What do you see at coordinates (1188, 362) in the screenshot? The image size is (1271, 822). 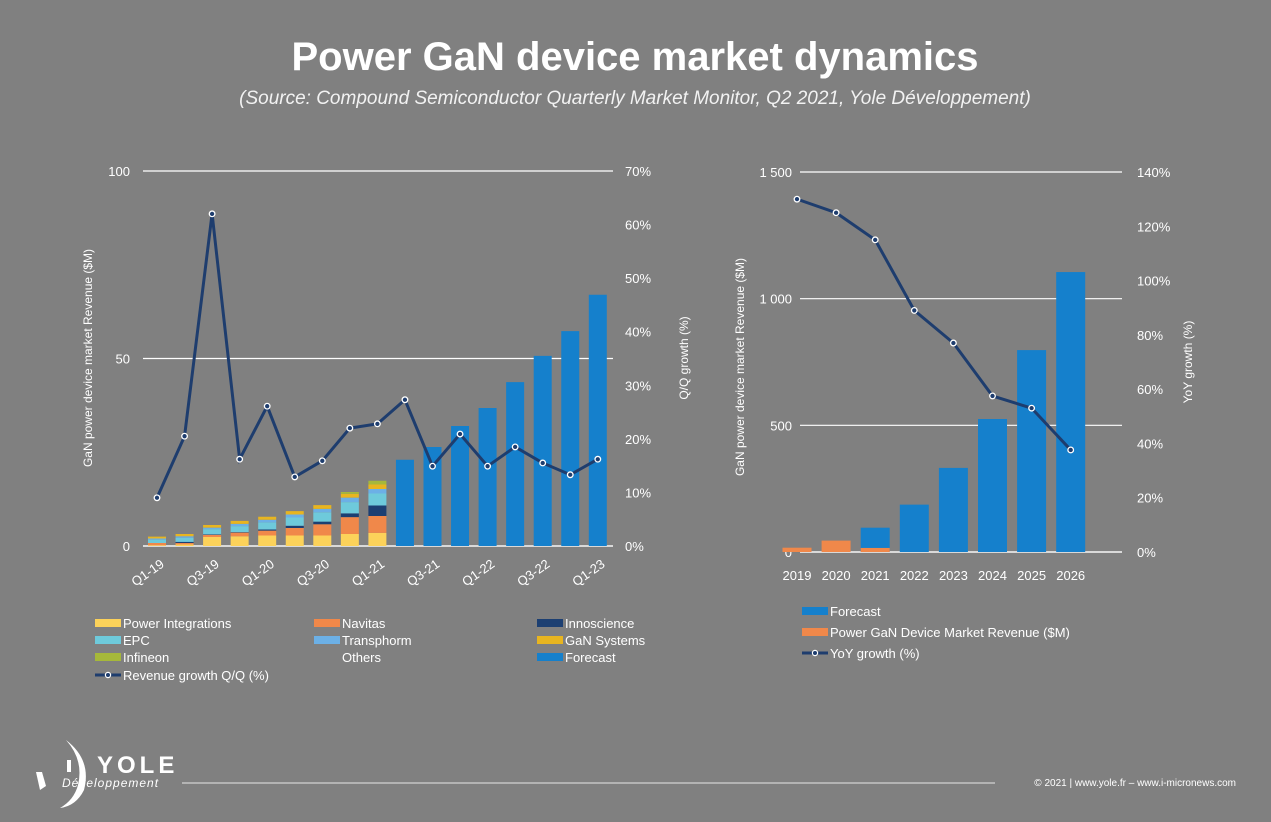 I see `right-y2-axis-label: YoY growth (%)` at bounding box center [1188, 362].